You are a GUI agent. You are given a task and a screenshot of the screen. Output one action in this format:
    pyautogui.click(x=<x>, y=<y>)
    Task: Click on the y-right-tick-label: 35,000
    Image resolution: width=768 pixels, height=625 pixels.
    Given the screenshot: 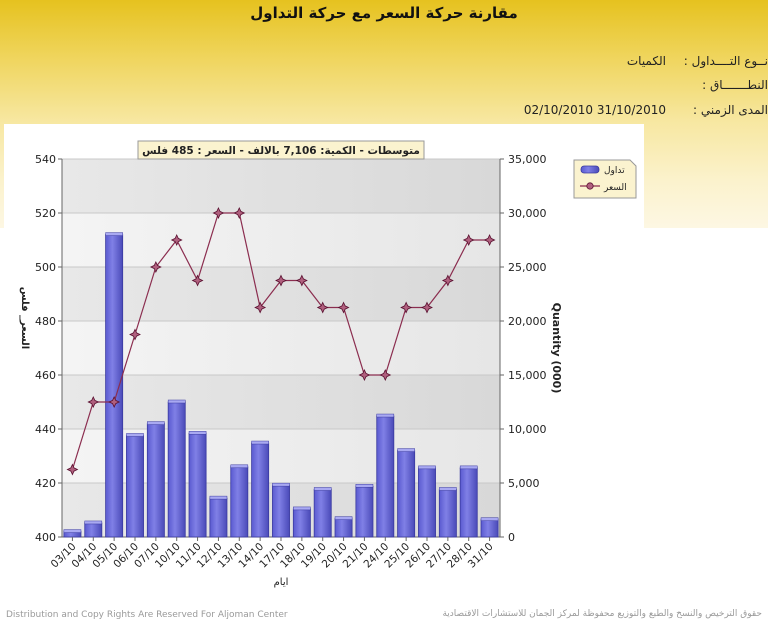 What is the action you would take?
    pyautogui.click(x=527, y=159)
    